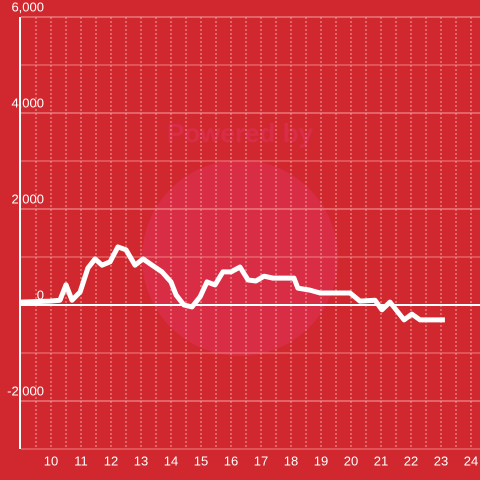 The image size is (480, 480). What do you see at coordinates (411, 460) in the screenshot?
I see `x-tick-label: 22` at bounding box center [411, 460].